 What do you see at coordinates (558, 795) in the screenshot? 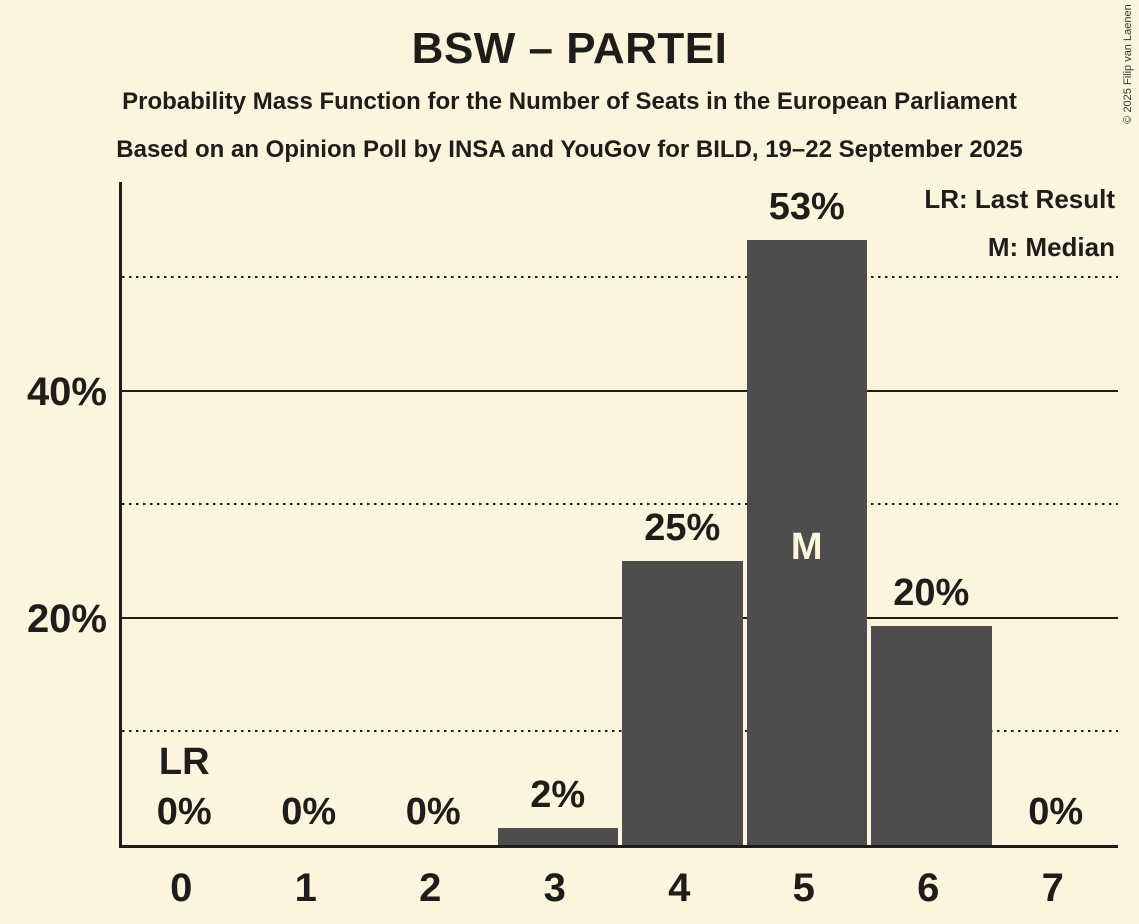
I see `bar-label-seat-3: 2%` at bounding box center [558, 795].